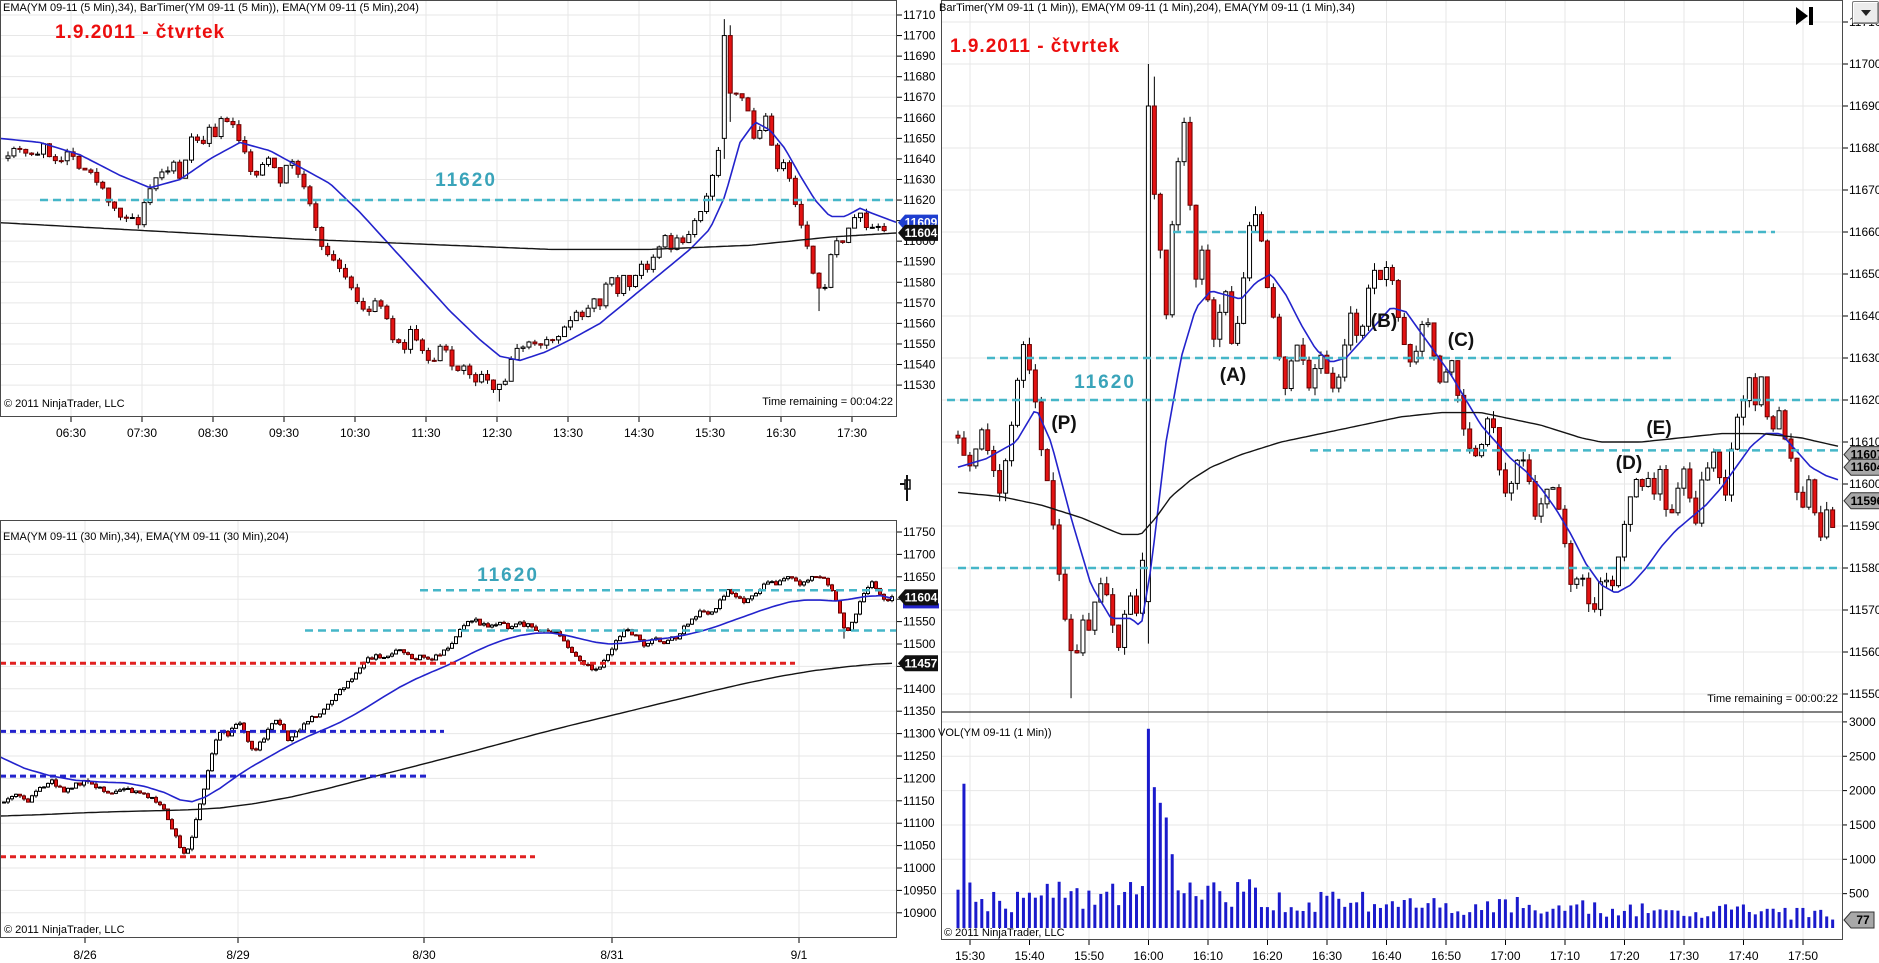 The width and height of the screenshot is (1879, 963). I want to click on chevron-down-icon, so click(1865, 12).